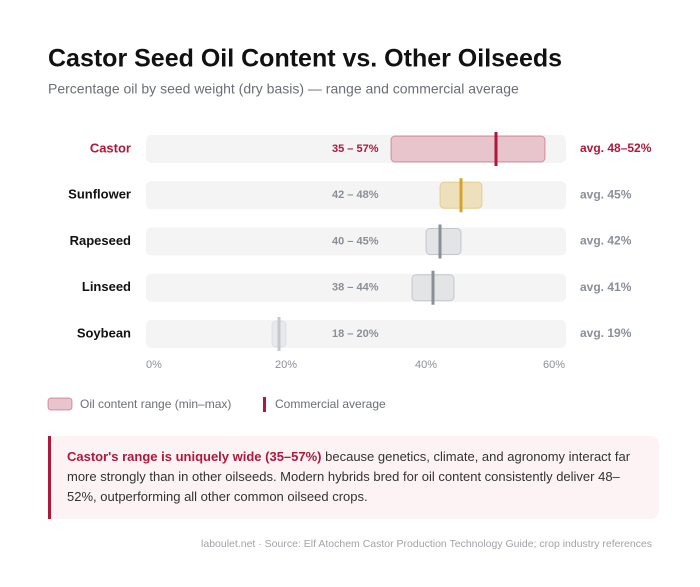  I want to click on range-label: 42 – 48%, so click(355, 195).